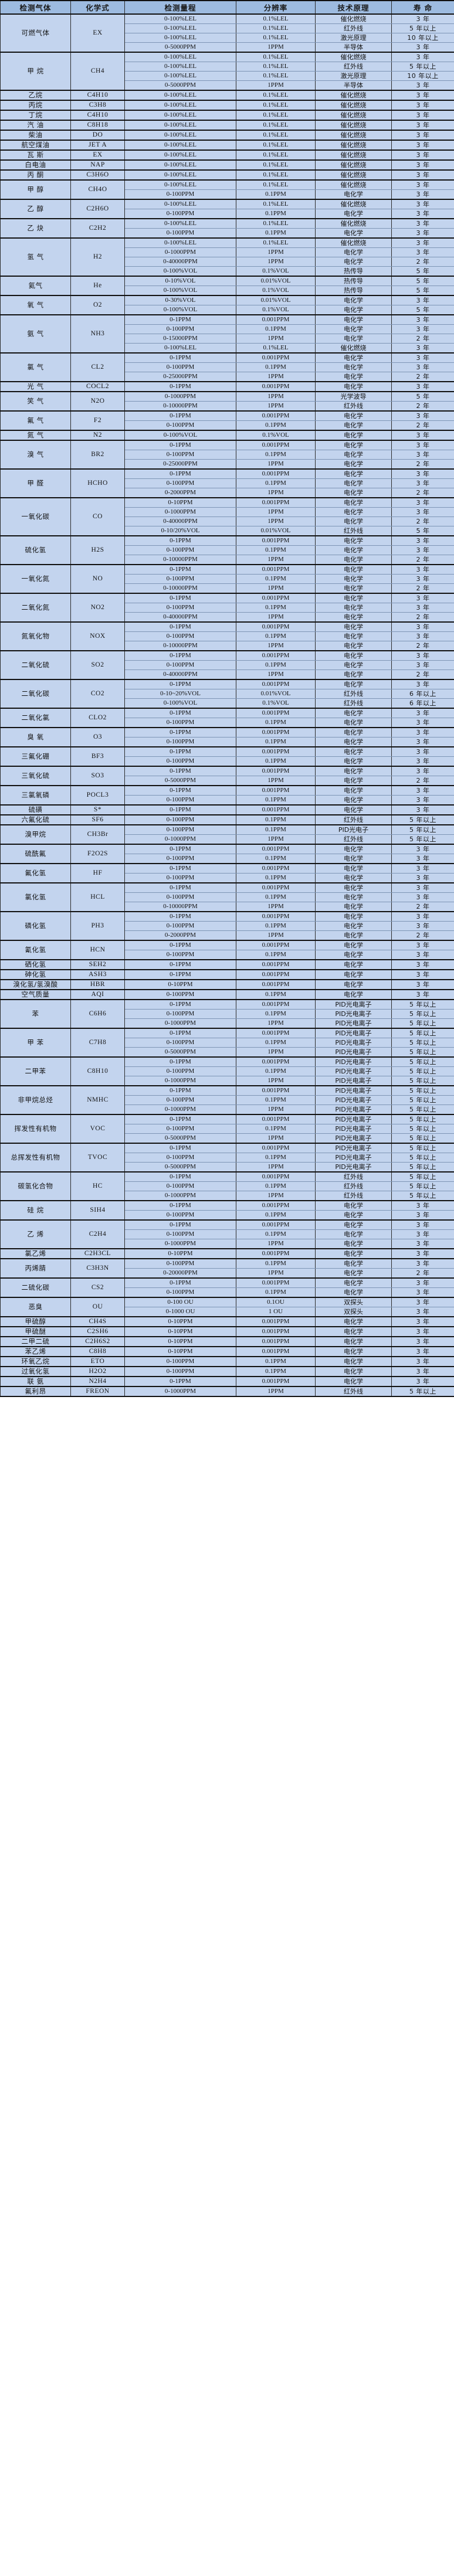 Image resolution: width=454 pixels, height=2576 pixels. I want to click on cell-gas-name: 丙 酮, so click(35, 175).